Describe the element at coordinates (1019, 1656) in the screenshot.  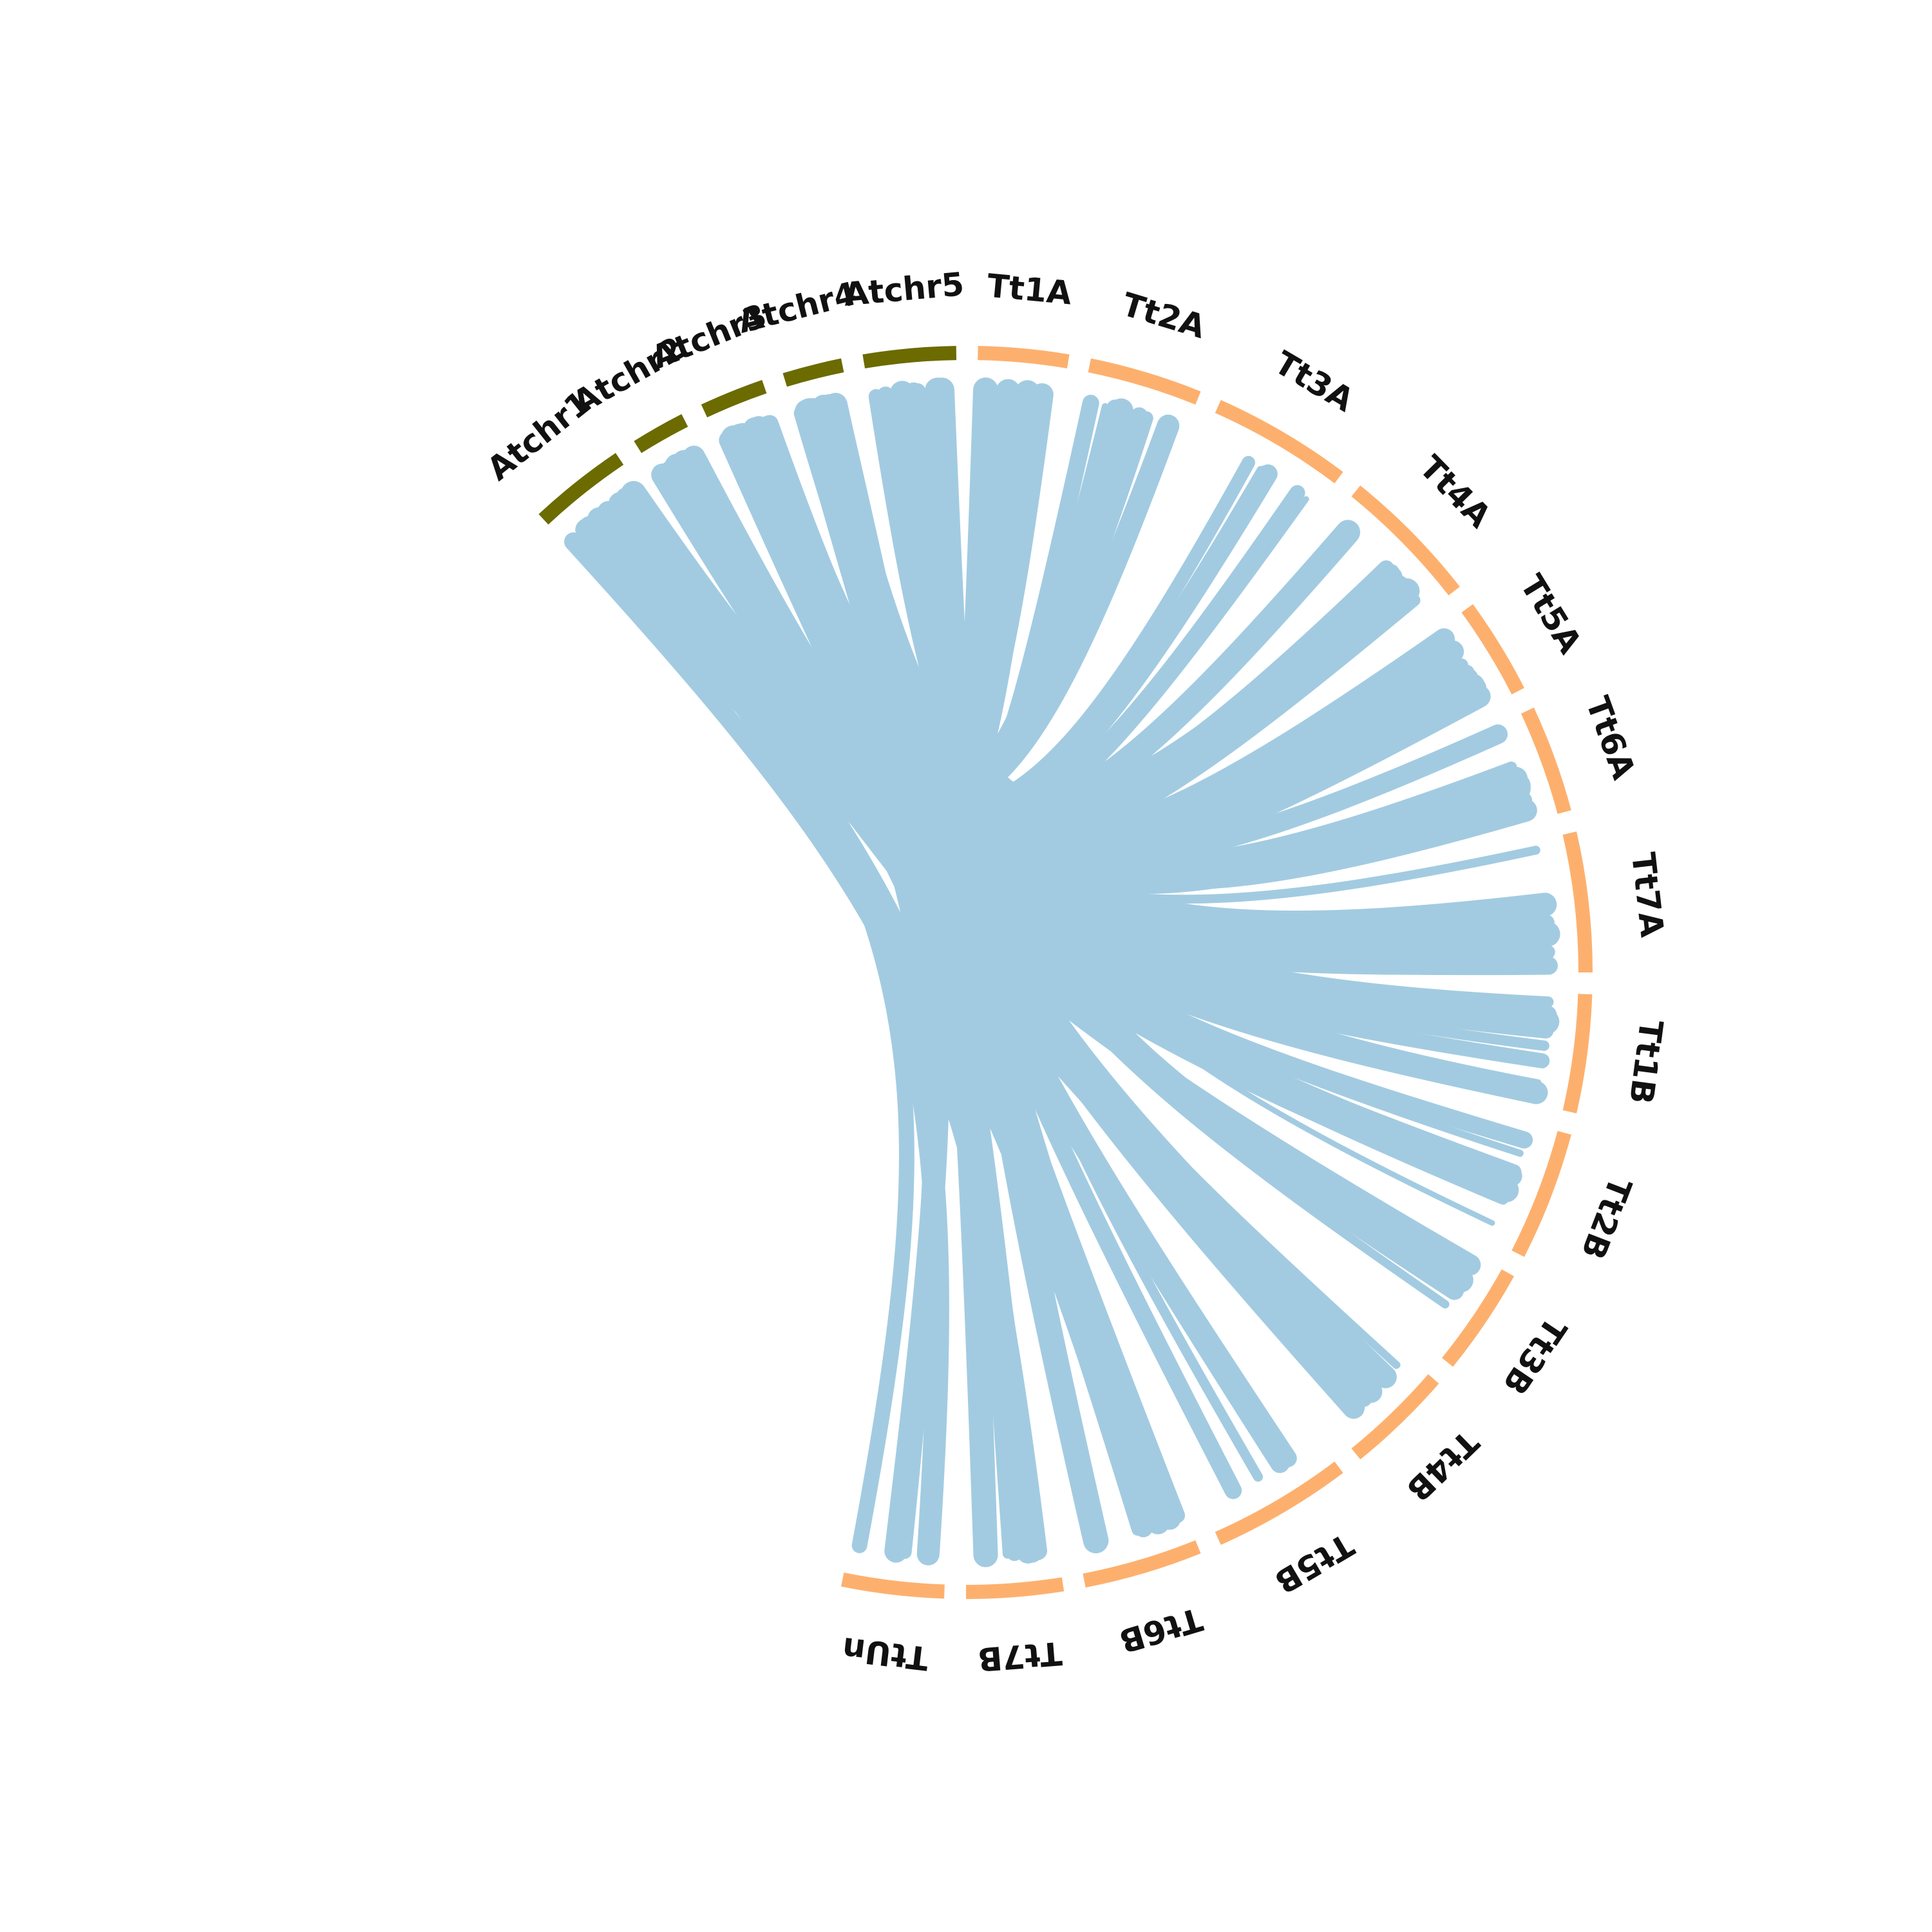
I see `chromosome-label-tt7b: Tt7B` at that location.